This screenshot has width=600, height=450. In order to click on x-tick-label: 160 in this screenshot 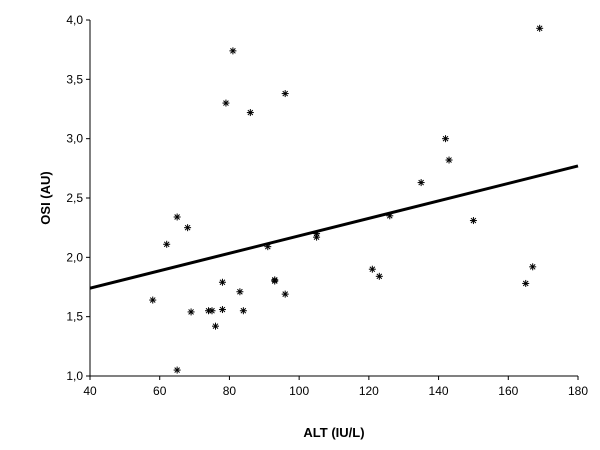, I will do `click(508, 391)`.